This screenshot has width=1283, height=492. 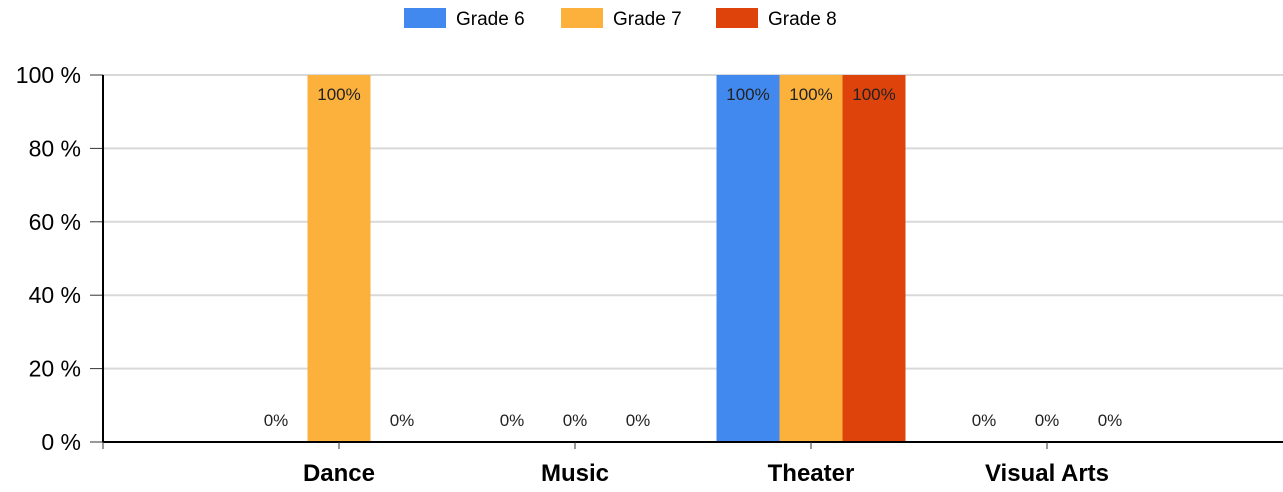 I want to click on y-tick-label: 0 %, so click(x=61, y=442).